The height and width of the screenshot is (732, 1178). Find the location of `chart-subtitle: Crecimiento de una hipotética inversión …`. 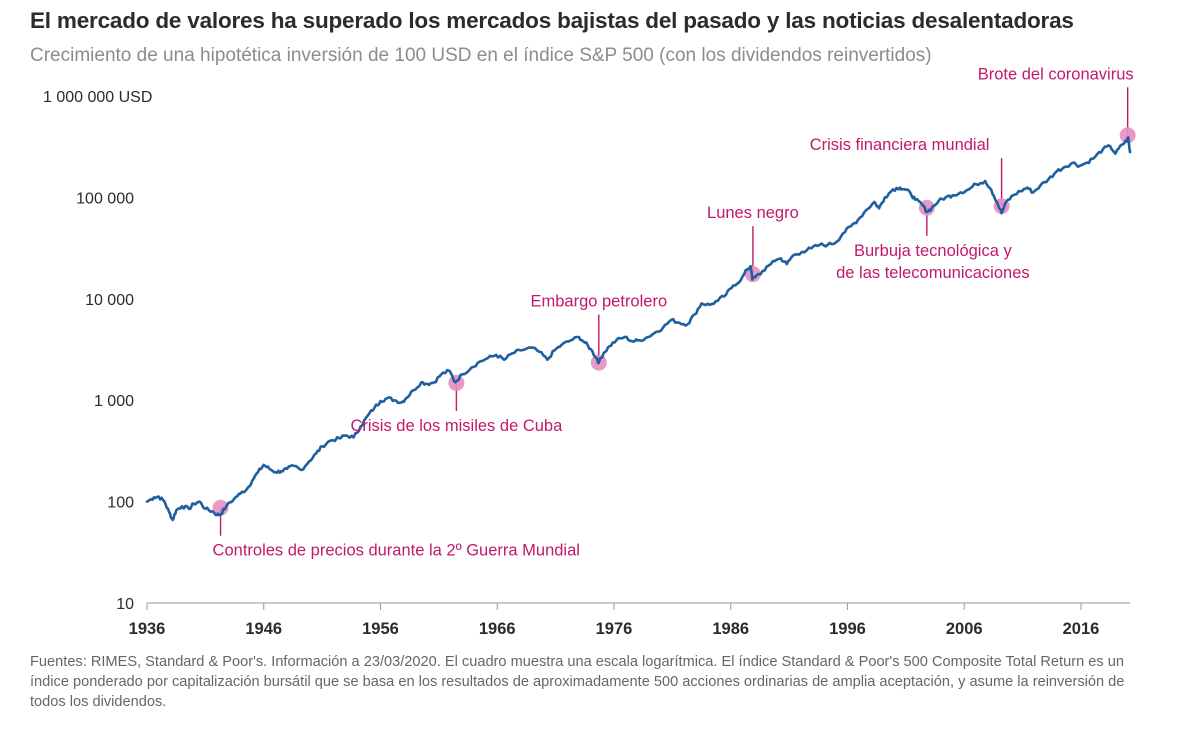

chart-subtitle: Crecimiento de una hipotética inversión … is located at coordinates (481, 55).